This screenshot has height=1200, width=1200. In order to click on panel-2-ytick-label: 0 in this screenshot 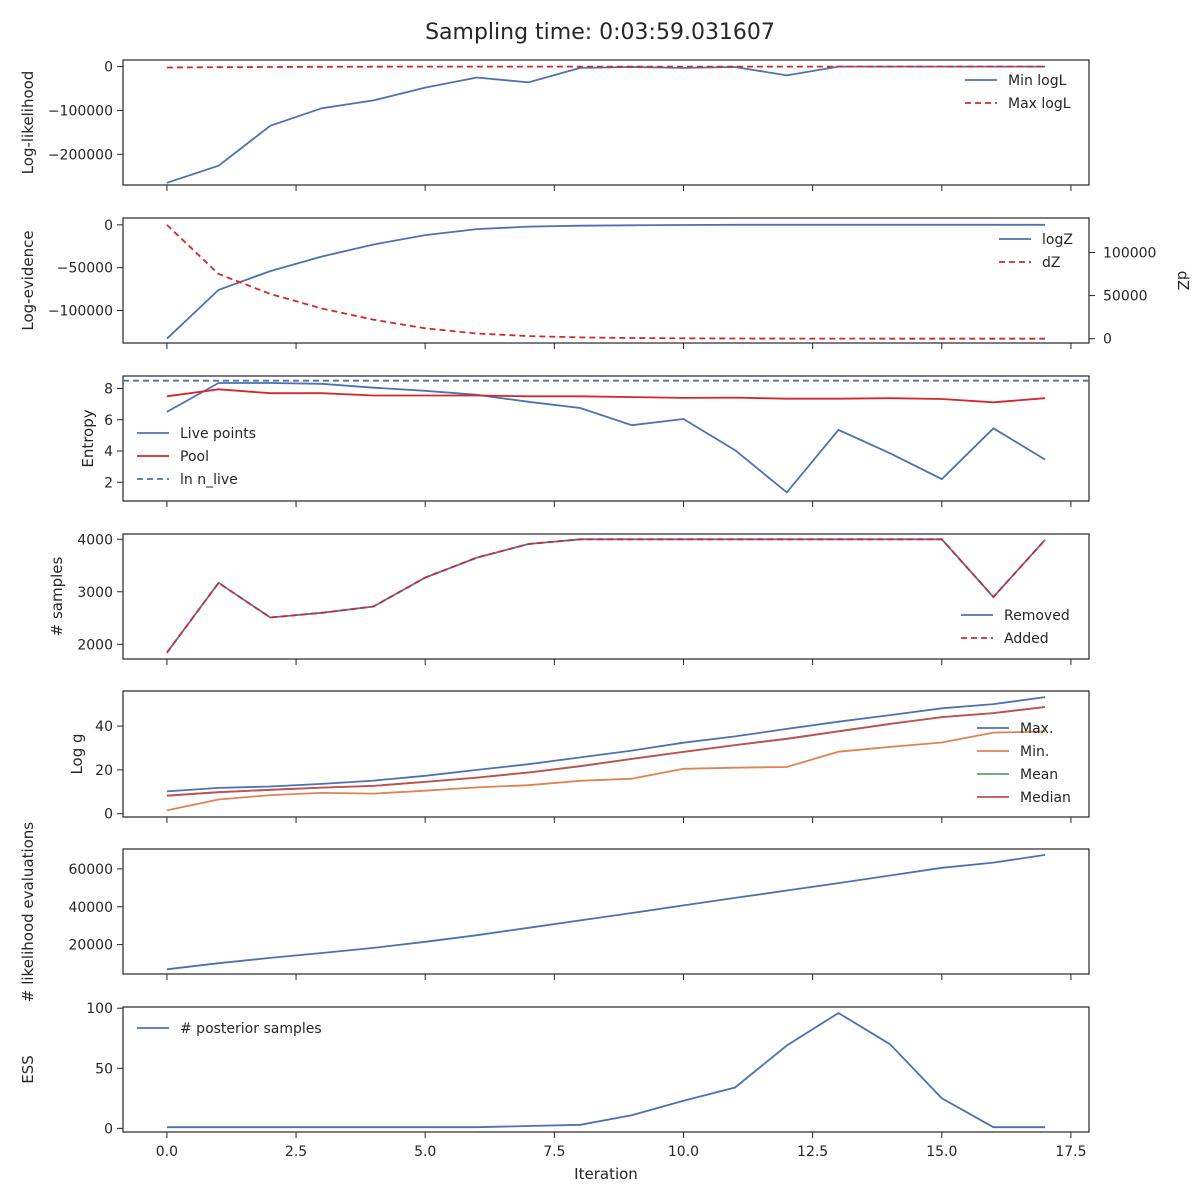, I will do `click(108, 226)`.